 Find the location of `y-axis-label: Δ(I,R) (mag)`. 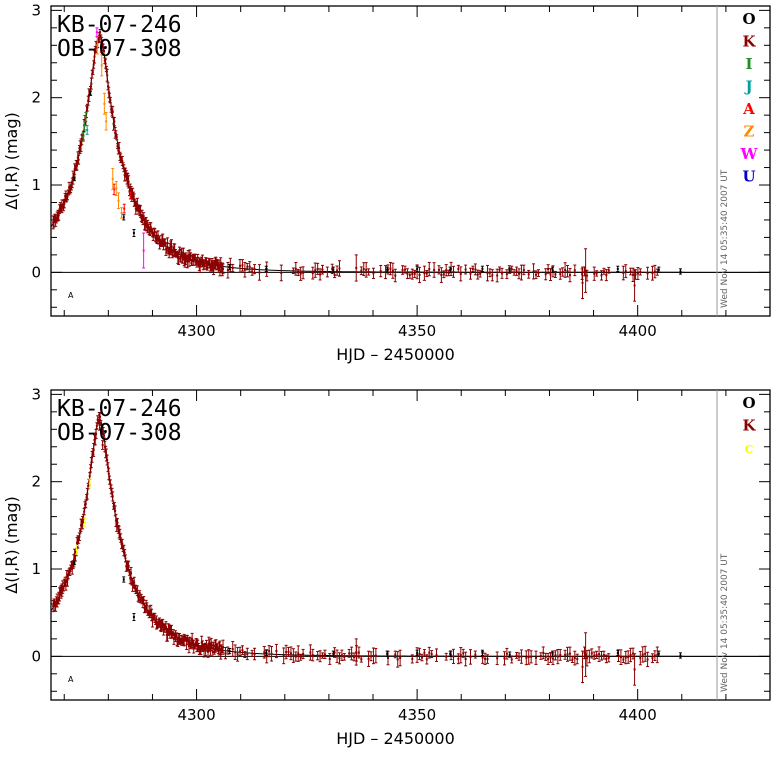

y-axis-label: Δ(I,R) (mag) is located at coordinates (11, 544).